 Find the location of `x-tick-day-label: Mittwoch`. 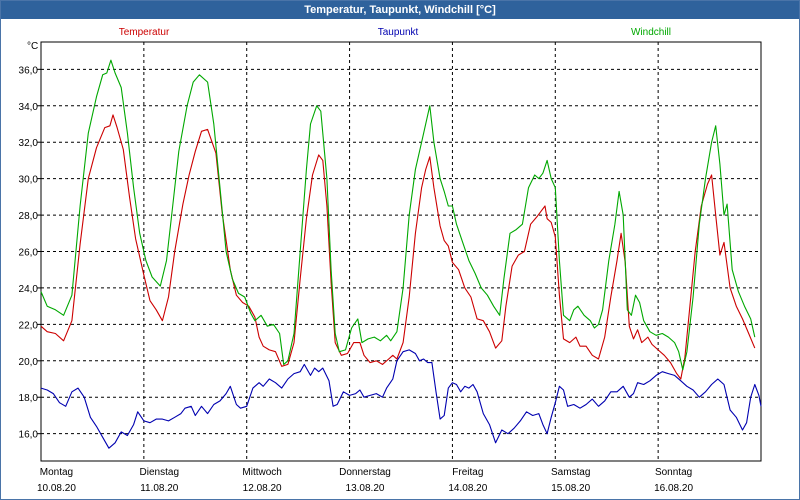

x-tick-day-label: Mittwoch is located at coordinates (261, 472).